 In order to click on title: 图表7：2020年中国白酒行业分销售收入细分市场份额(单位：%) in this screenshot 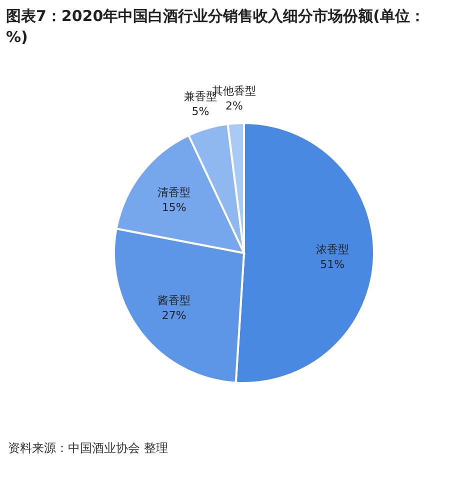, I will do `click(216, 27)`.